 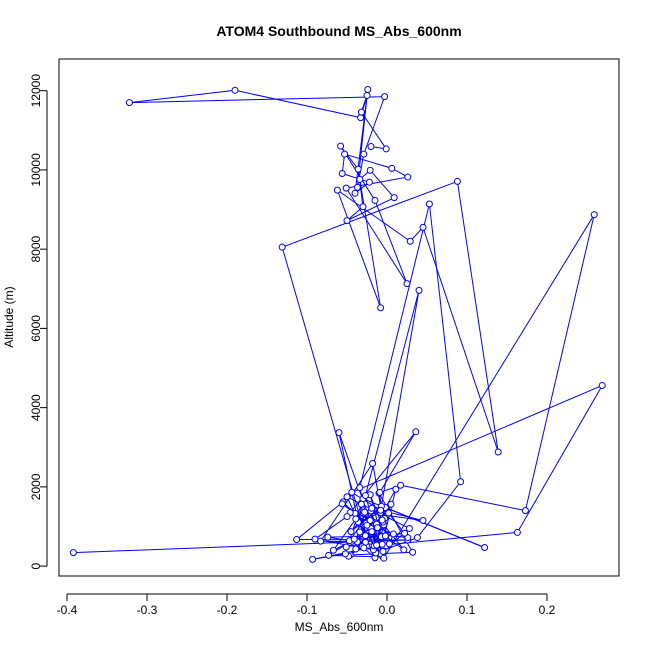 What do you see at coordinates (387, 610) in the screenshot?
I see `x-tick-label: 0.0` at bounding box center [387, 610].